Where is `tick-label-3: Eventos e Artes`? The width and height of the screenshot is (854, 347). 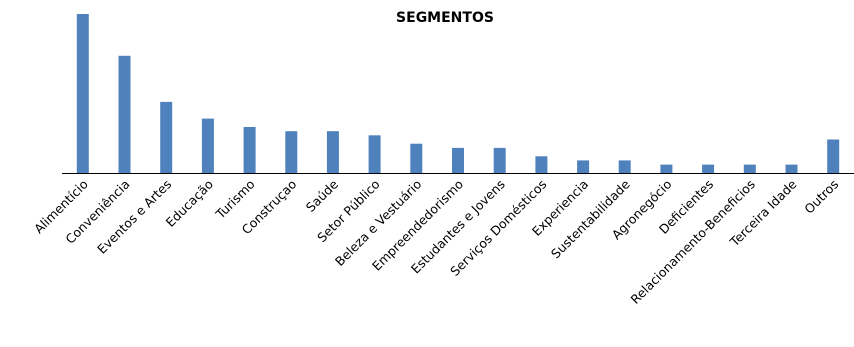 tick-label-3: Eventos e Artes is located at coordinates (134, 217).